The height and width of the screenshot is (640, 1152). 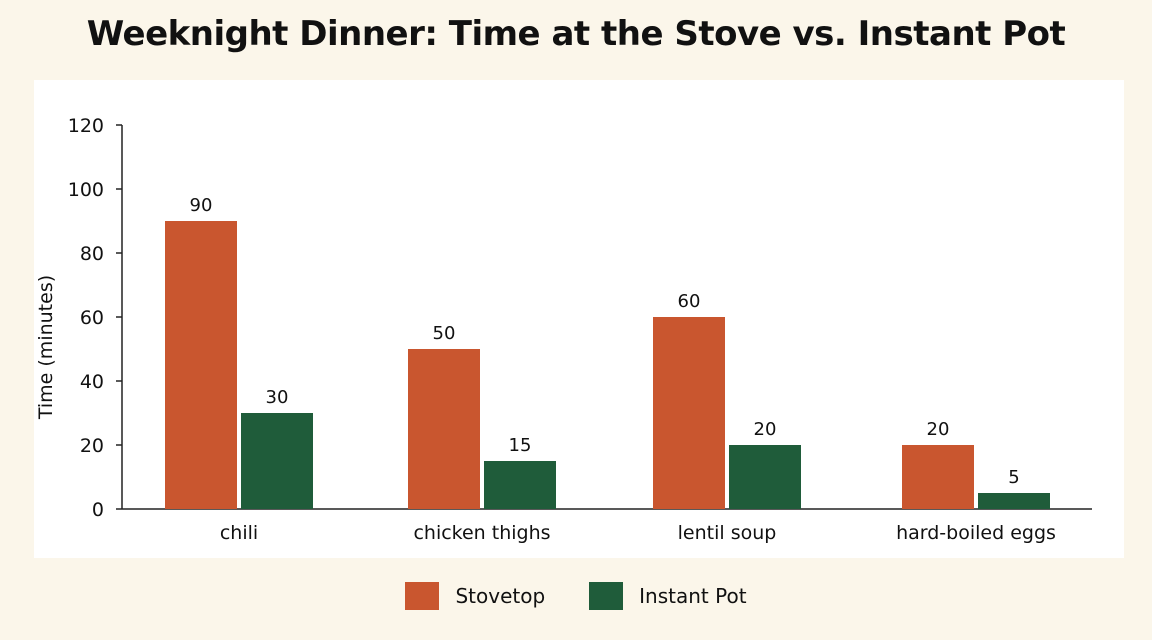 I want to click on data-label: 50, so click(x=444, y=333).